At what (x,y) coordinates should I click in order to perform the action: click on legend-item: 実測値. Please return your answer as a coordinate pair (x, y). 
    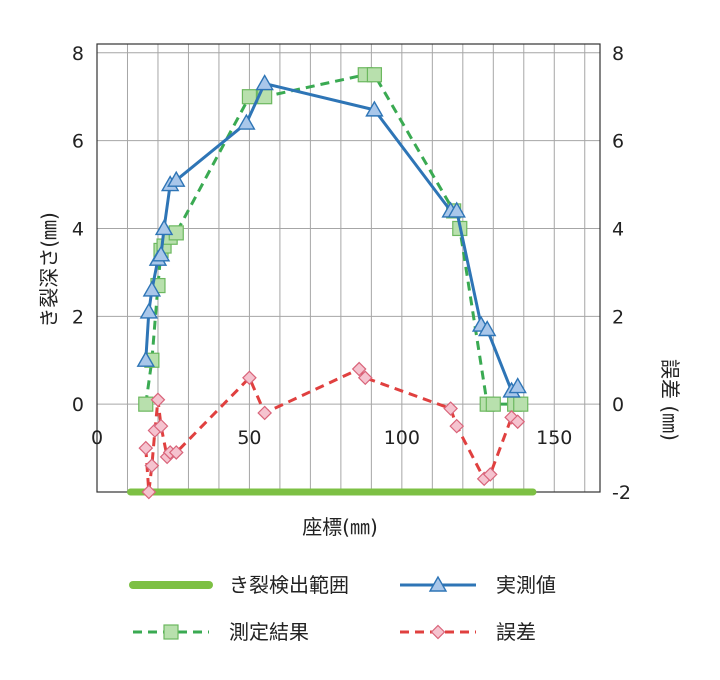
    Looking at the image, I should click on (478, 585).